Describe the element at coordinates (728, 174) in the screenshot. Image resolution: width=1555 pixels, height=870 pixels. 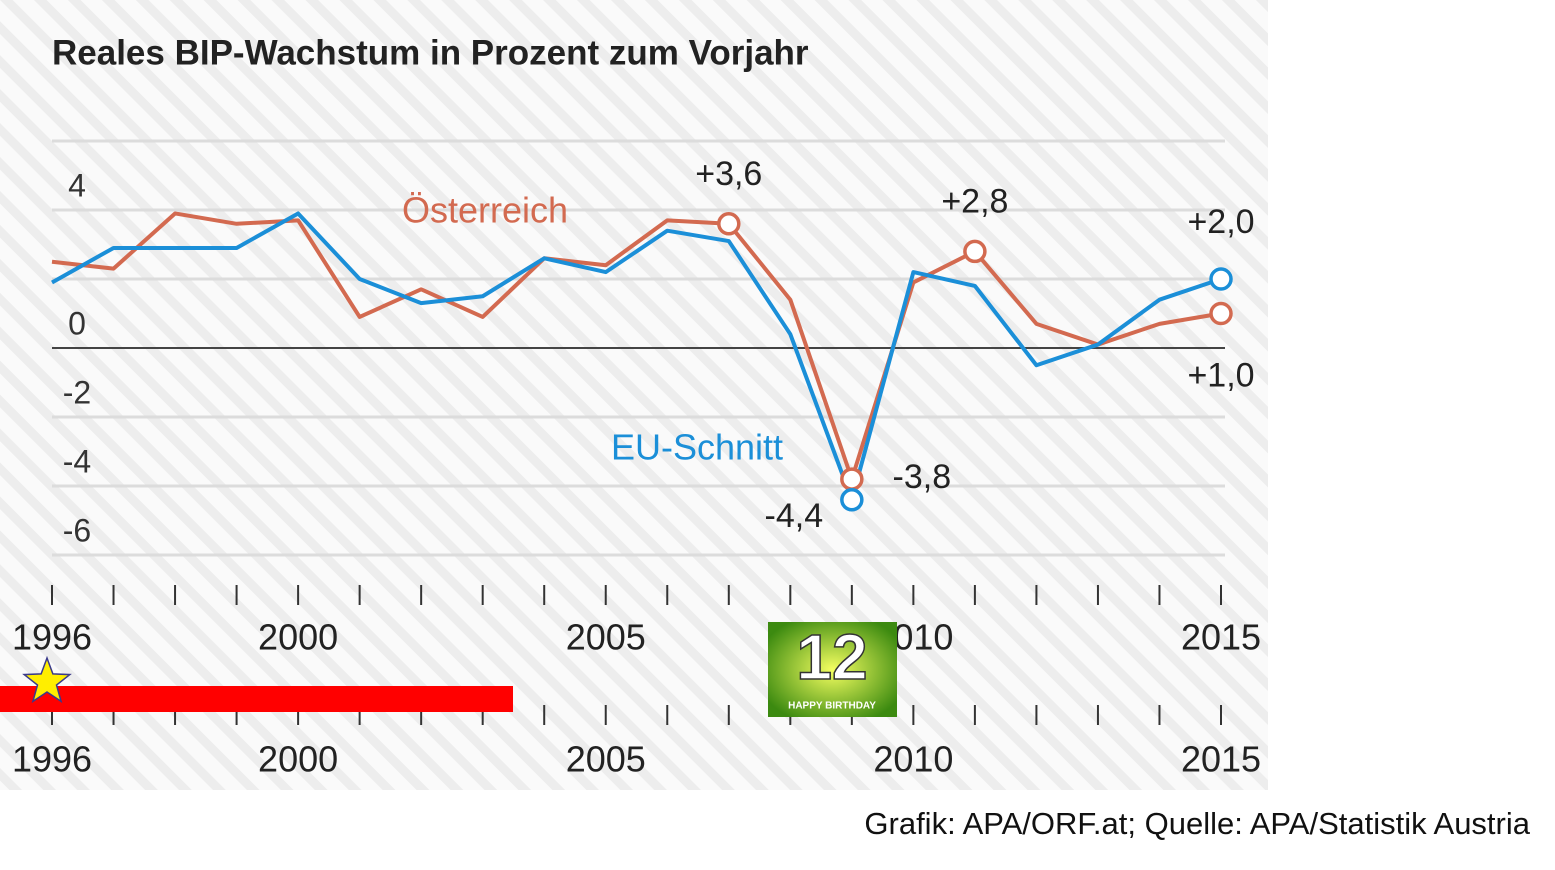
I see `data-label: +3,6` at that location.